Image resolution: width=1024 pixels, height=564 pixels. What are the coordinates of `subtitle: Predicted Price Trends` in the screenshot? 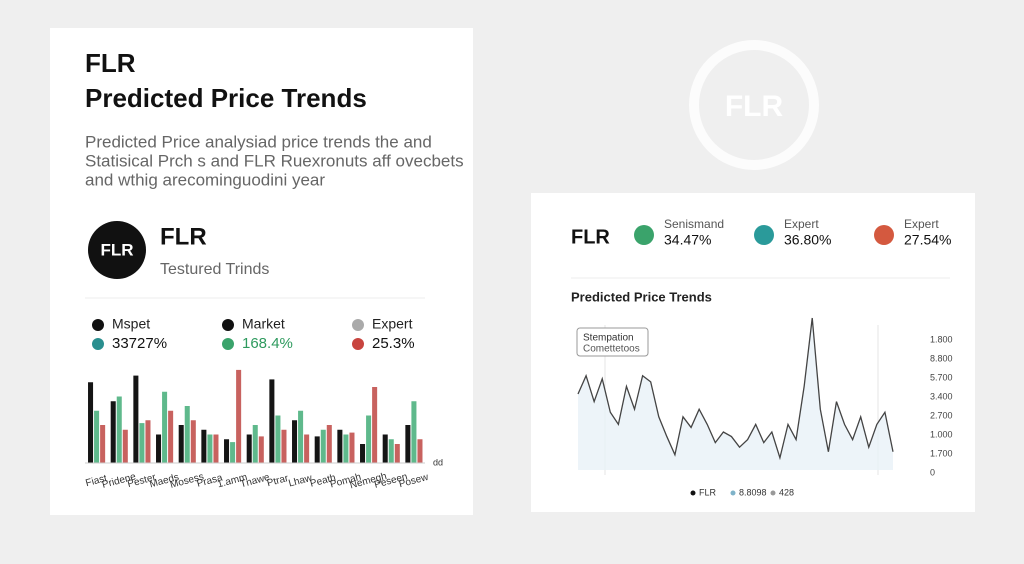 It's located at (226, 98).